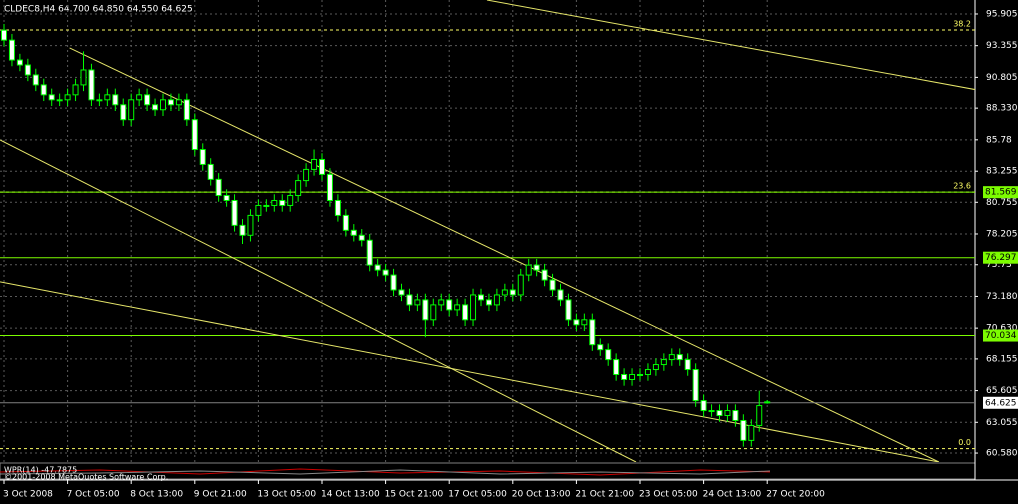  I want to click on y-tick-label: 95.905, so click(1002, 14).